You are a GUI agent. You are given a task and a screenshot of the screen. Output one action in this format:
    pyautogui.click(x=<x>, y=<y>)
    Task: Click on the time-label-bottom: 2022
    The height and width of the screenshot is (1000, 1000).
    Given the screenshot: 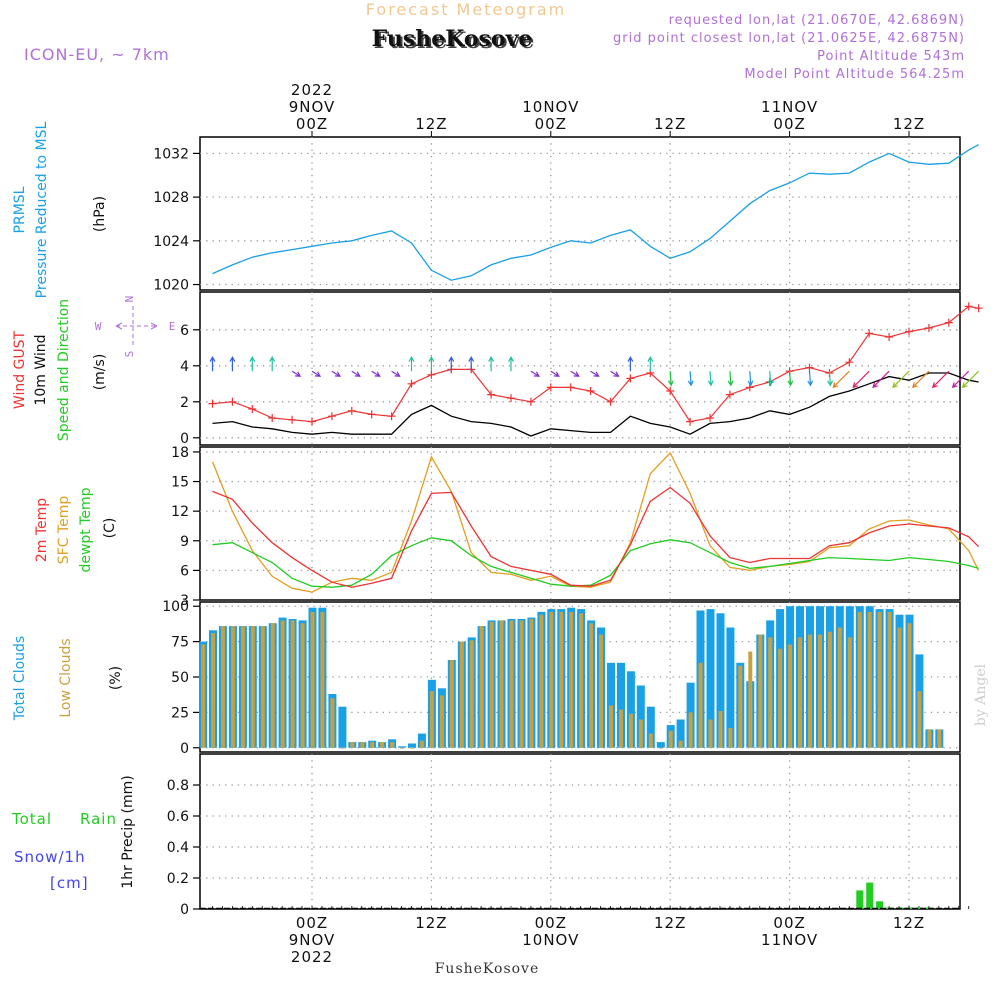 What is the action you would take?
    pyautogui.click(x=312, y=957)
    